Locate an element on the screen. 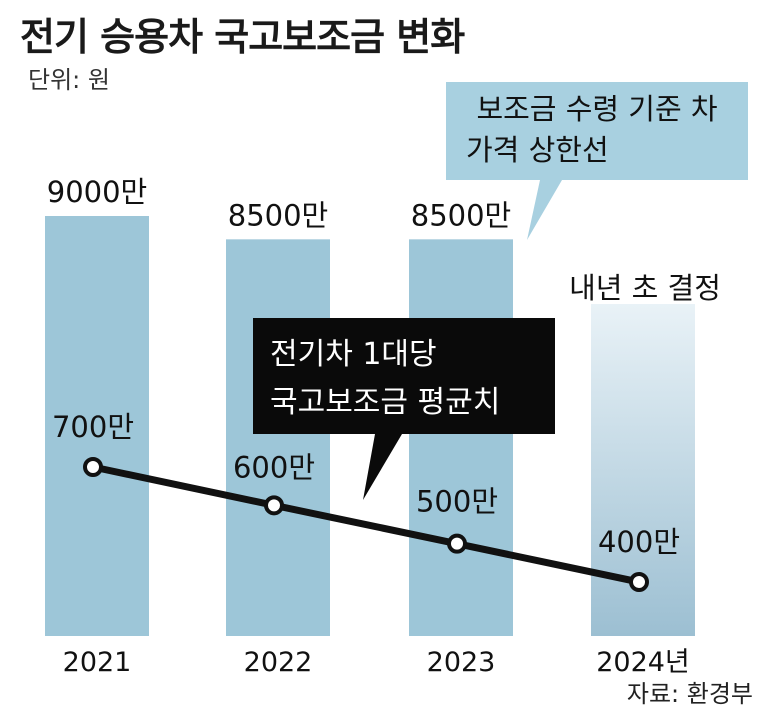 The image size is (767, 713). bar-2021 is located at coordinates (97, 426).